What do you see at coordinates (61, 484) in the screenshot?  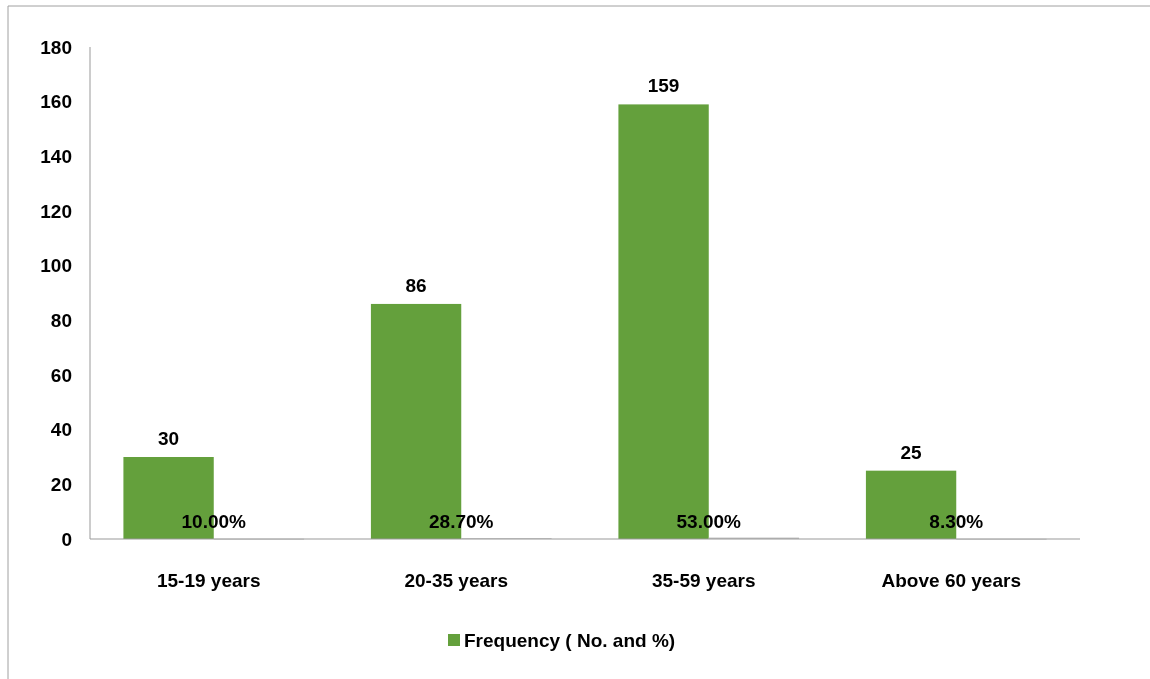 I see `y-tick-label: 20` at bounding box center [61, 484].